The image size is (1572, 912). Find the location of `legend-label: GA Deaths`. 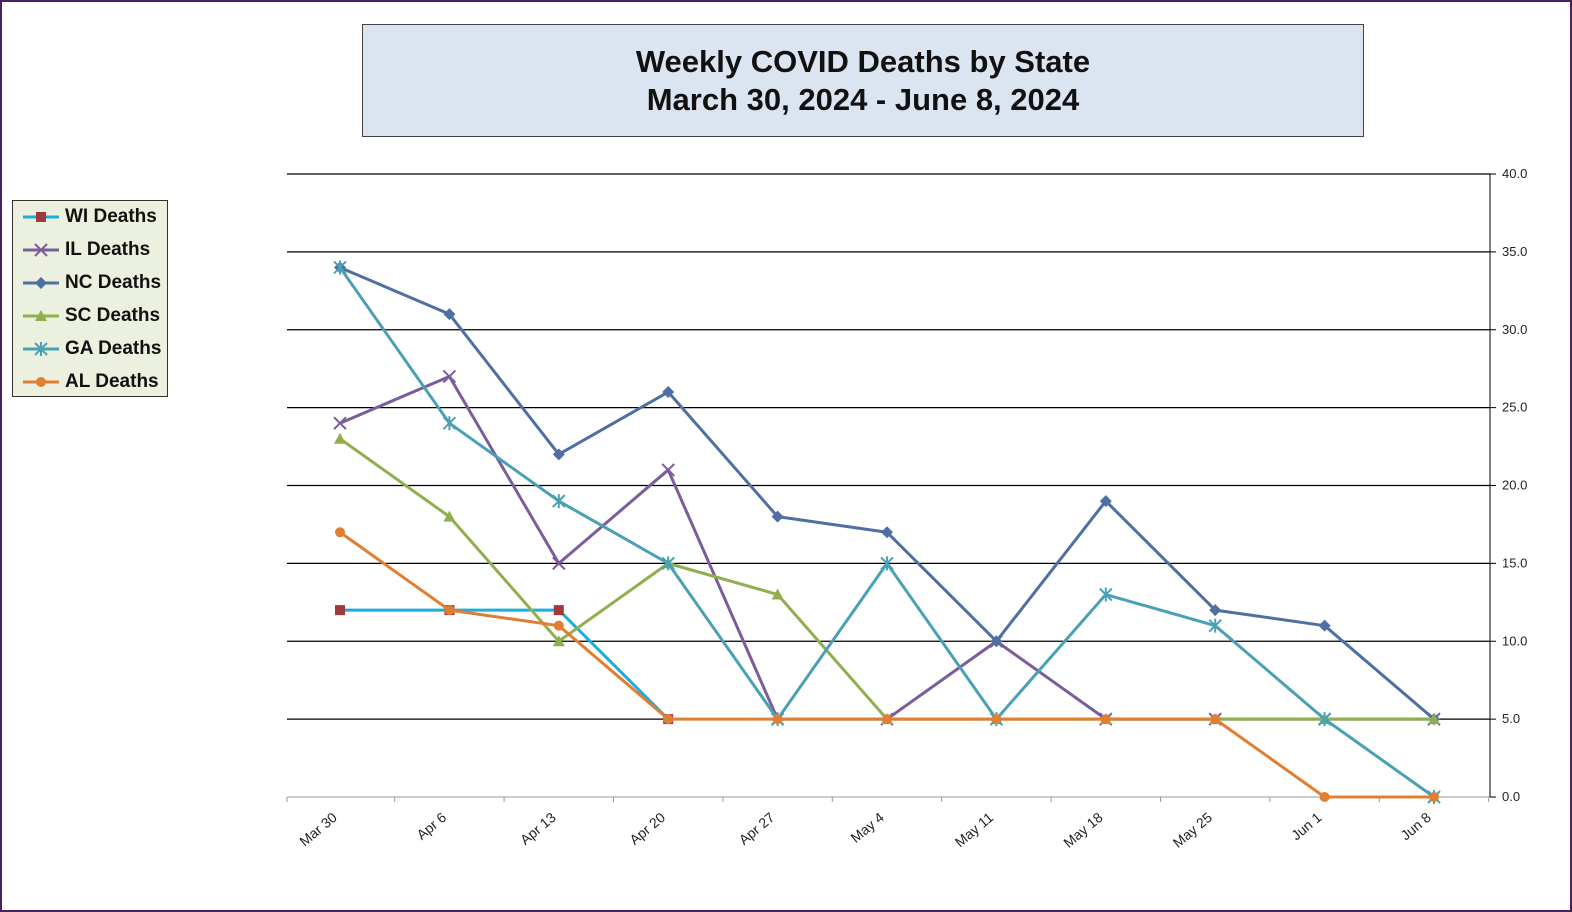

legend-label: GA Deaths is located at coordinates (113, 348).